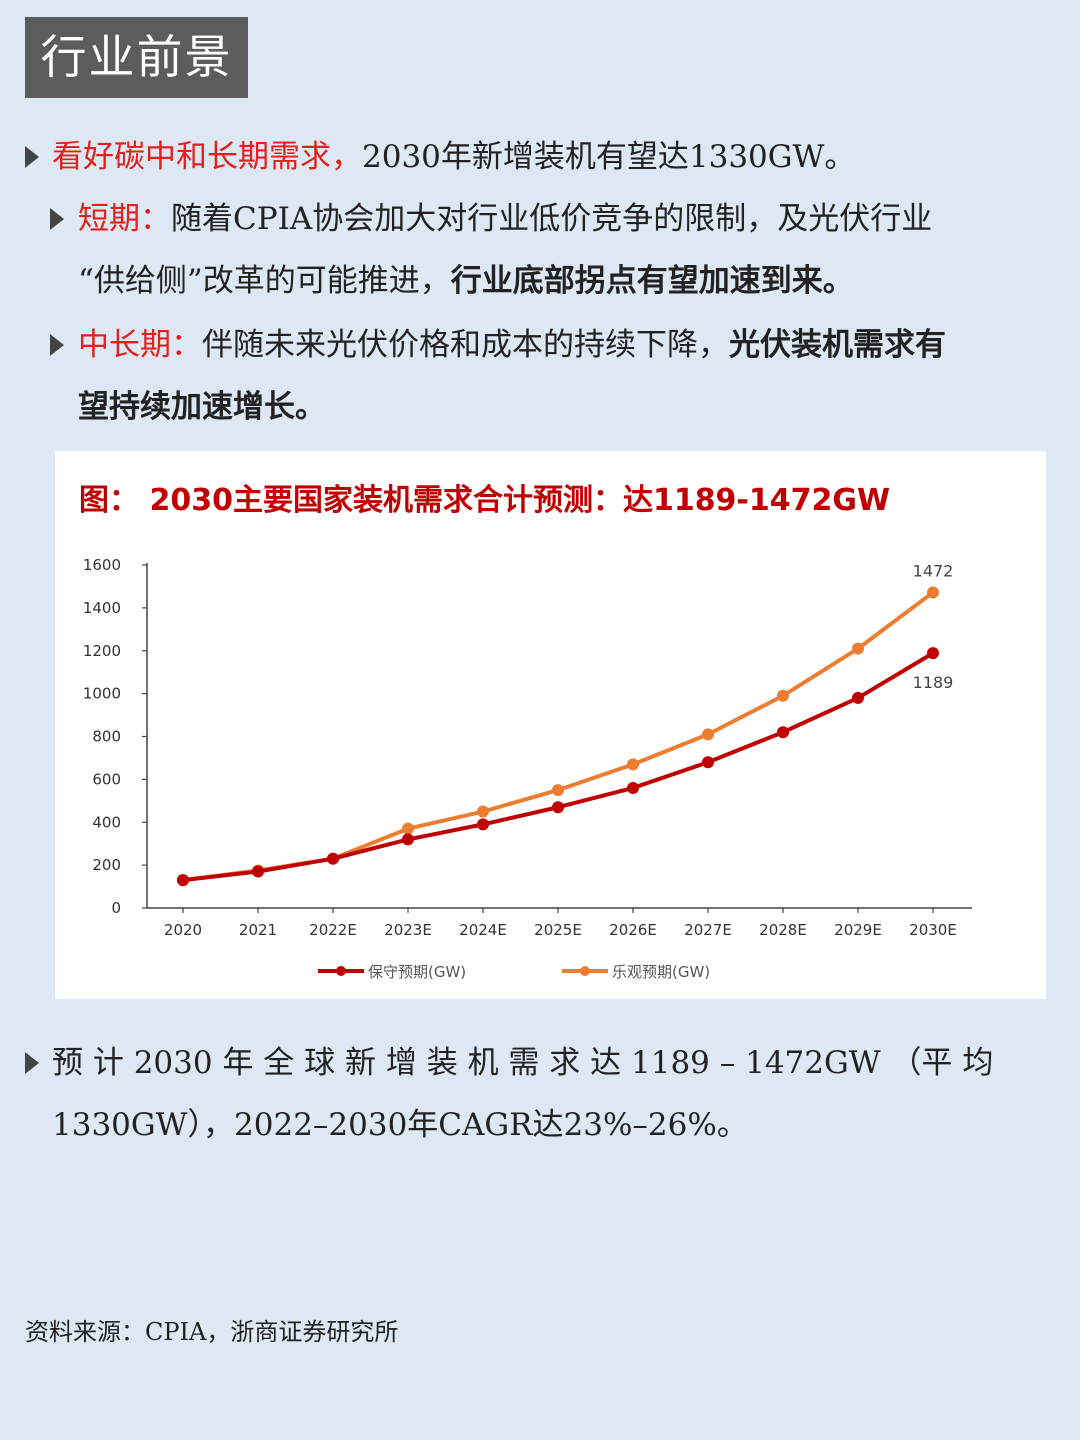 This screenshot has height=1440, width=1080. I want to click on y-tick-label: 1400, so click(102, 608).